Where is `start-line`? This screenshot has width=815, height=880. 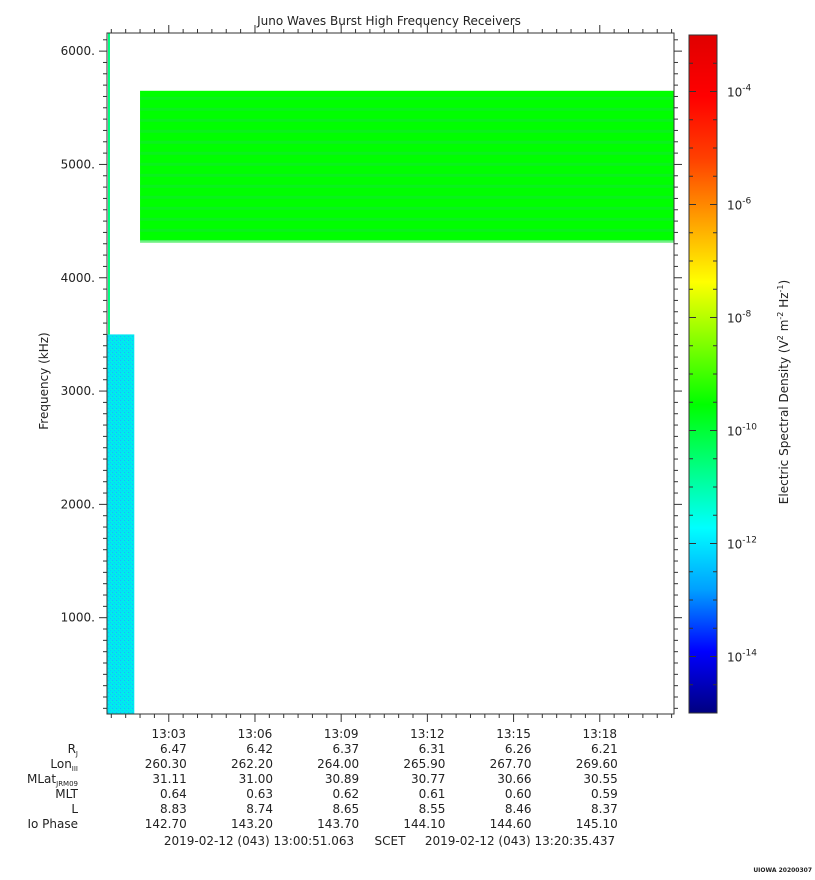
start-line is located at coordinates (109, 184).